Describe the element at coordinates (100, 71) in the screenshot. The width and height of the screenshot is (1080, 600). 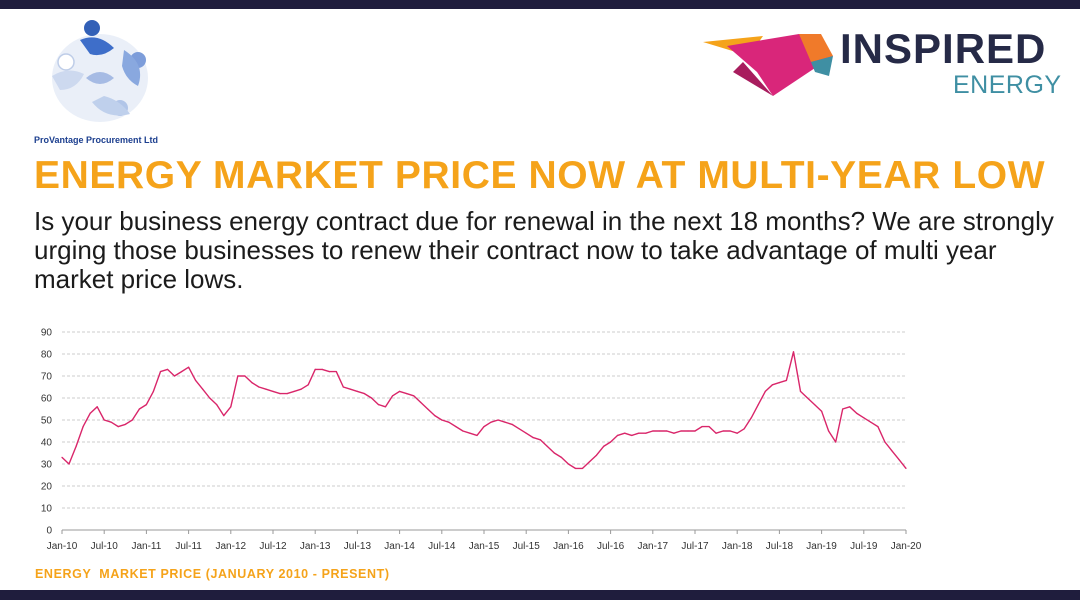
I see `people-circle-logo` at that location.